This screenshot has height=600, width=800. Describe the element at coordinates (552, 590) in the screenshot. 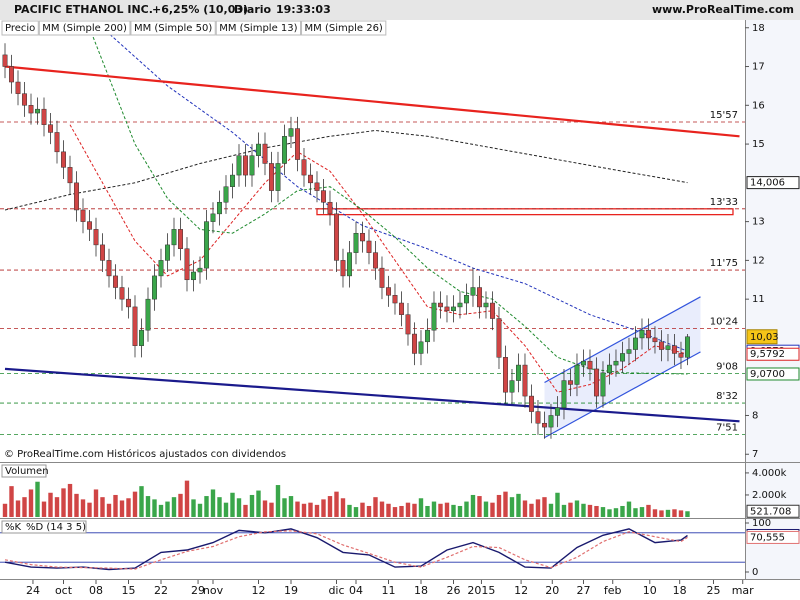

I see `x-tick-label: 20` at that location.